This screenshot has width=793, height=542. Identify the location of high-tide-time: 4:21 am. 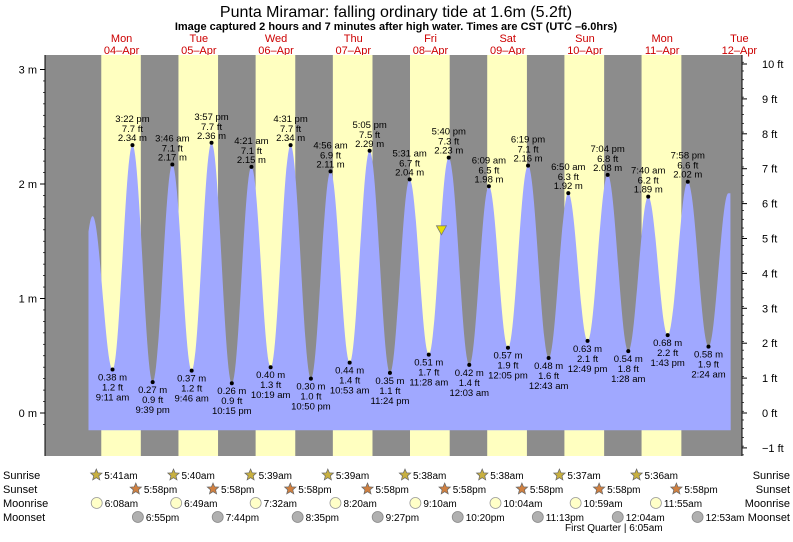
(251, 141).